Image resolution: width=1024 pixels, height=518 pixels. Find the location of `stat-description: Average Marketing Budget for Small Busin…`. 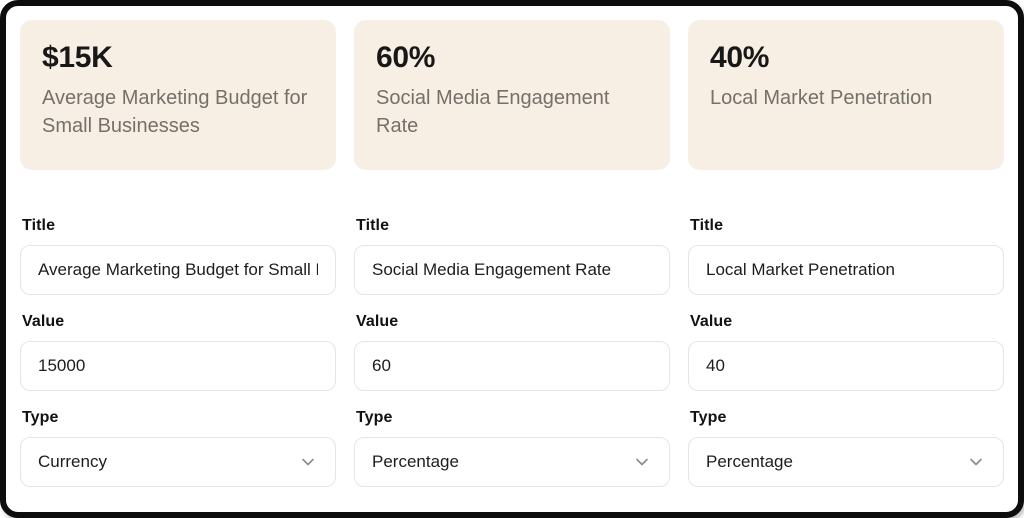

stat-description: Average Marketing Budget for Small Busin… is located at coordinates (175, 112).